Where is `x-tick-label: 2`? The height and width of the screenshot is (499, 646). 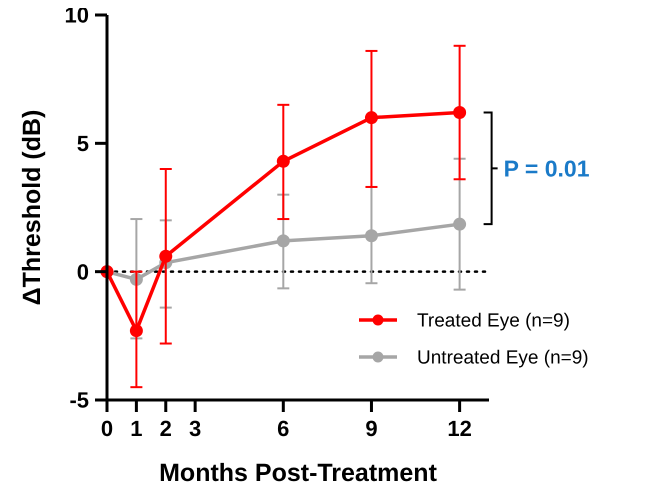
x-tick-label: 2 is located at coordinates (166, 428).